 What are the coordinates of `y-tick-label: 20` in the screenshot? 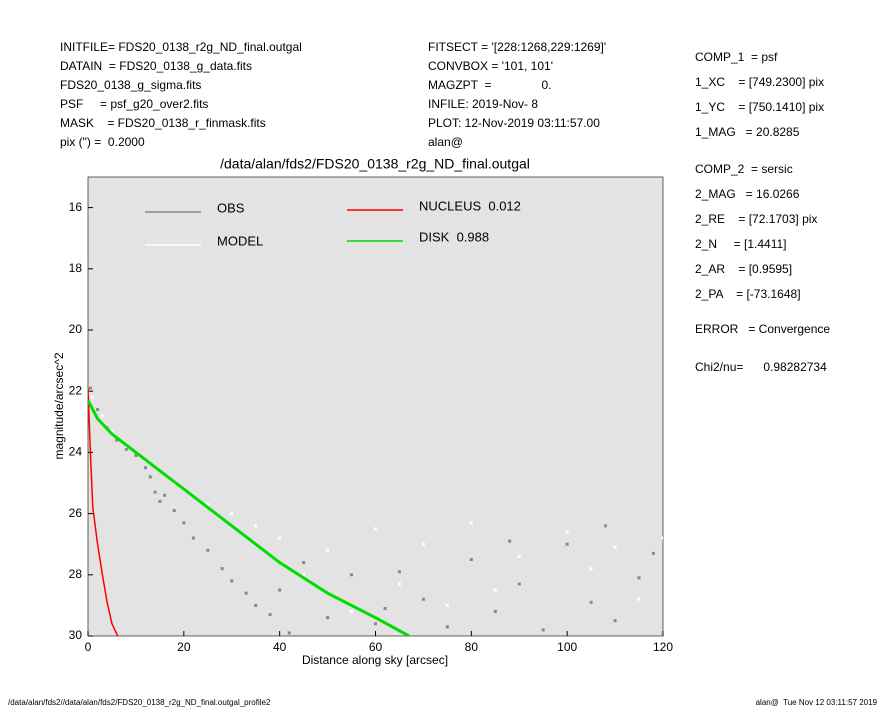 It's located at (76, 329).